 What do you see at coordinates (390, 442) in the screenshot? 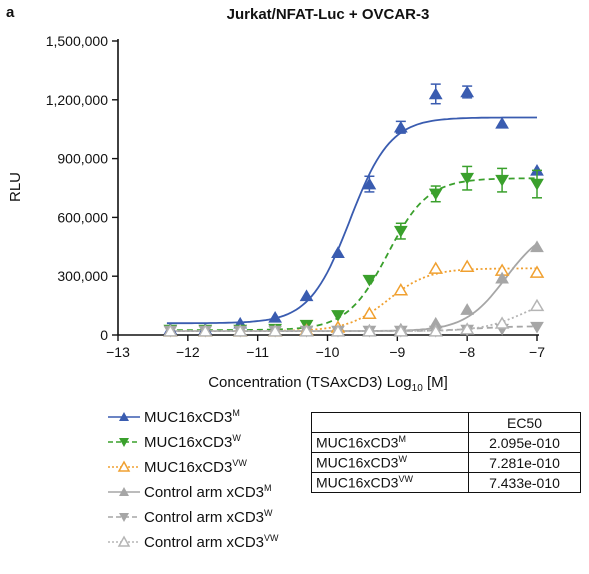
I see `table-cell-name: MUC16xCD3M` at bounding box center [390, 442].